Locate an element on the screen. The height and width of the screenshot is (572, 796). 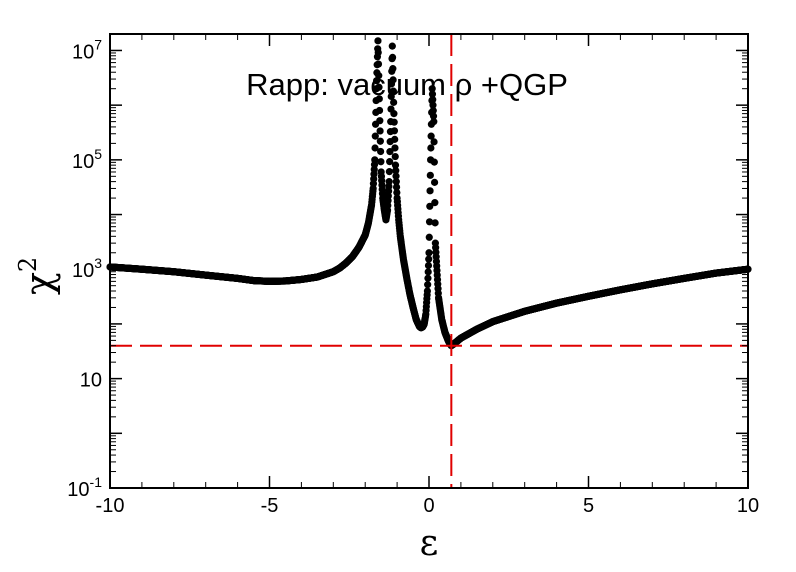
y-tick-label: 10 is located at coordinates (91, 381).